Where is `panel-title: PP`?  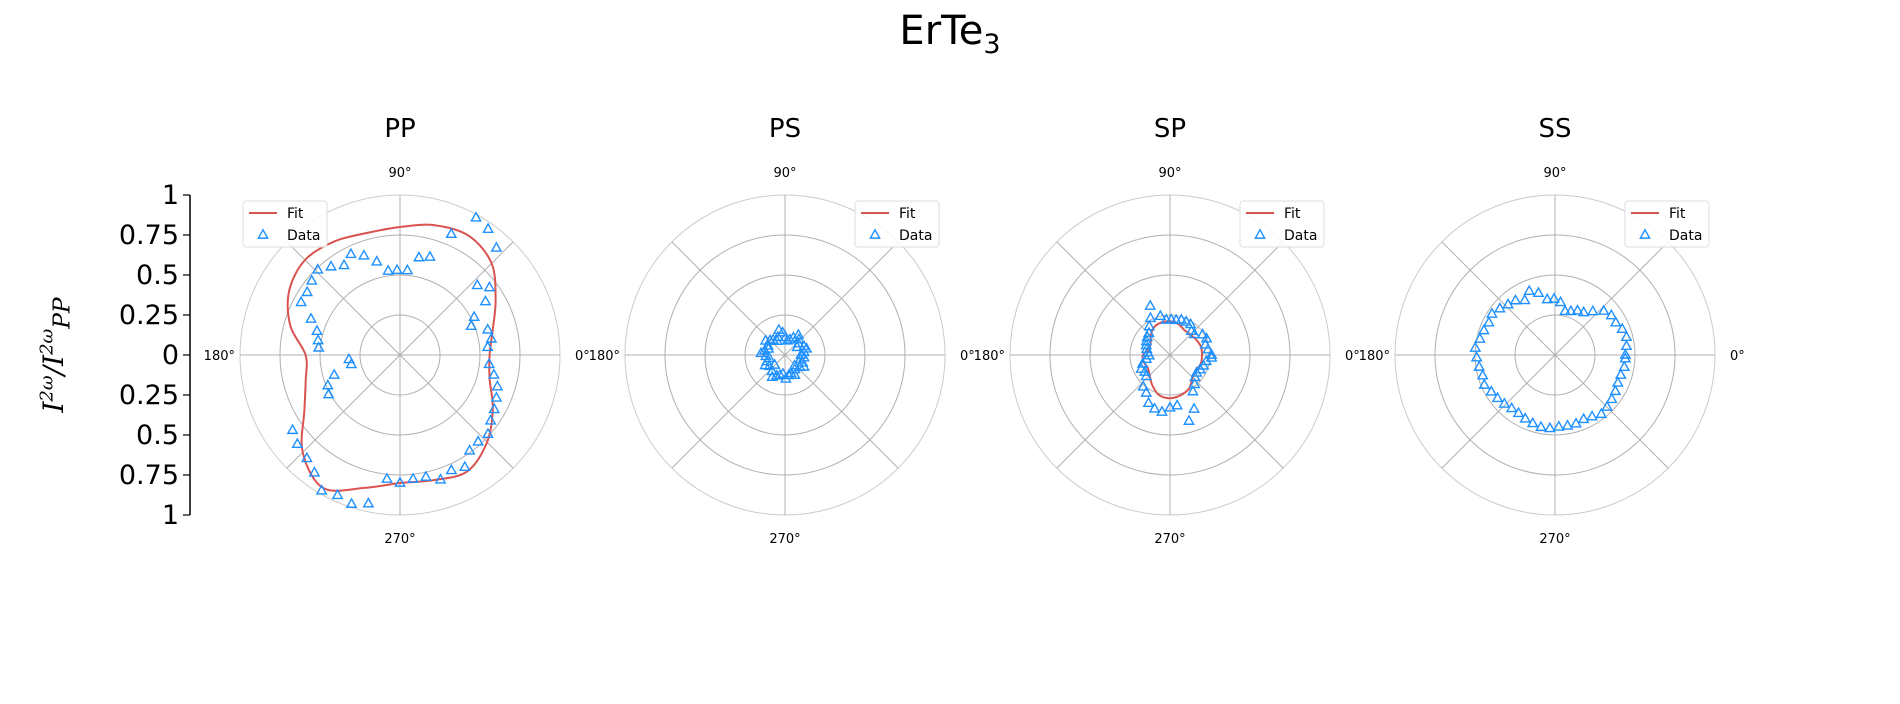
panel-title: PP is located at coordinates (399, 129).